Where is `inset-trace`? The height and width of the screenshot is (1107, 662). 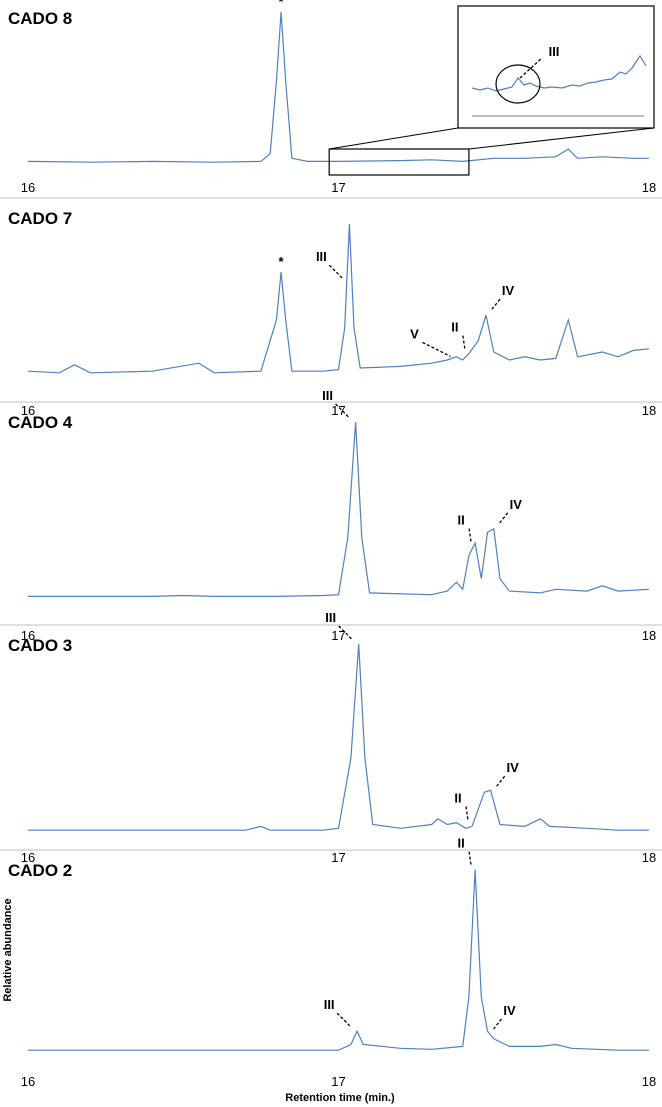
inset-trace is located at coordinates (559, 73).